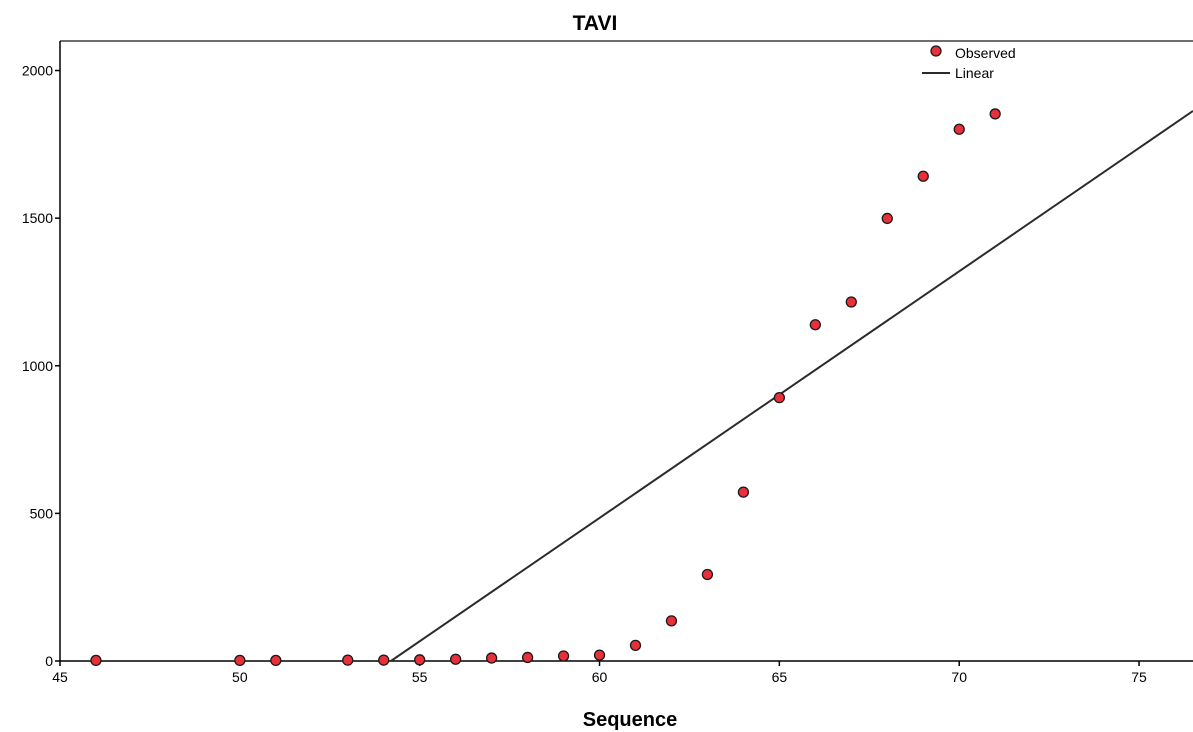 The width and height of the screenshot is (1193, 732). Describe the element at coordinates (780, 677) in the screenshot. I see `x-tick-label: 65` at that location.